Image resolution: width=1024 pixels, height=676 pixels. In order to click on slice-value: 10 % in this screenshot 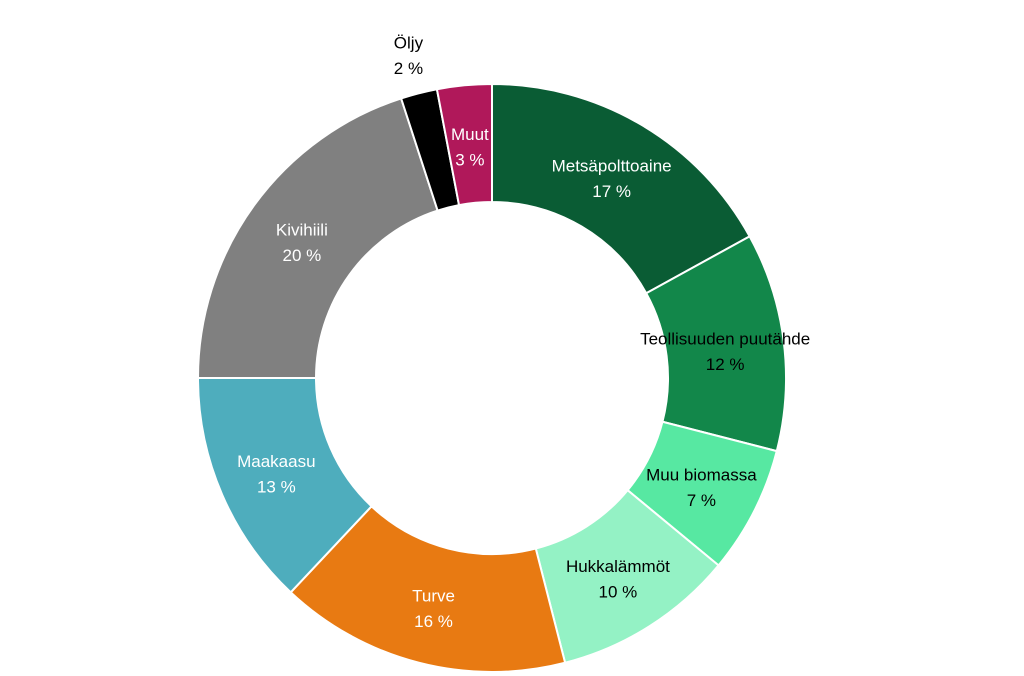, I will do `click(618, 592)`.